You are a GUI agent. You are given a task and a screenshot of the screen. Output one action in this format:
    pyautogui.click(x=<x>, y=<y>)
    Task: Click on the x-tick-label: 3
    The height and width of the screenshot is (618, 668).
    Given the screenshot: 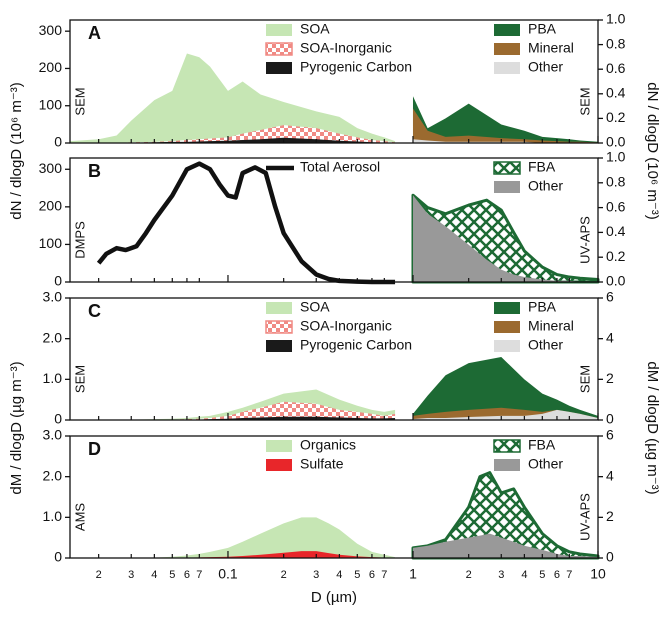 What is the action you would take?
    pyautogui.click(x=501, y=575)
    